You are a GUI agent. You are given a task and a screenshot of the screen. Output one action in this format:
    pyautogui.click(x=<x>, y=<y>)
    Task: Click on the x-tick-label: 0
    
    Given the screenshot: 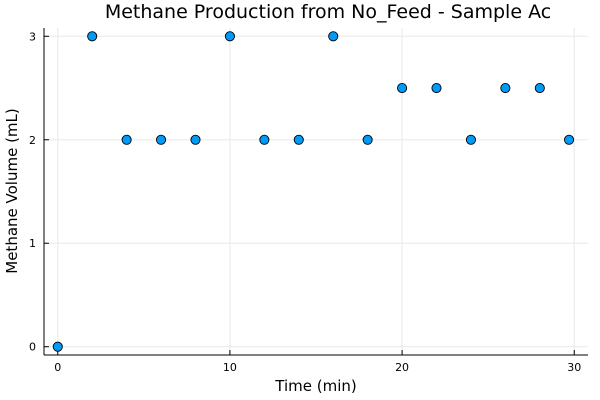 What is the action you would take?
    pyautogui.click(x=57, y=367)
    